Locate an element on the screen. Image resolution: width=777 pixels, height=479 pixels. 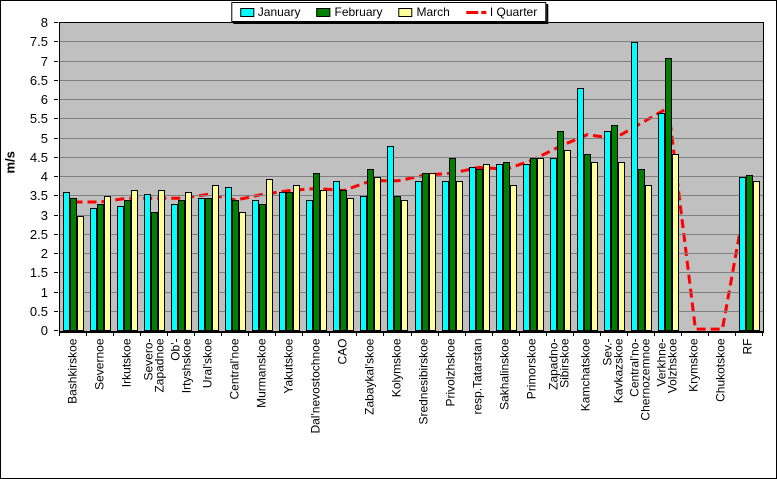
x-axis-label-value: Ob'- Irtyshskoe is located at coordinates (180, 365).